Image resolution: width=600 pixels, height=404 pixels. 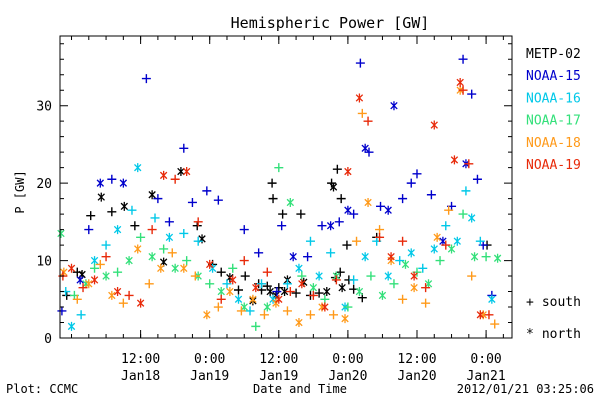 What do you see at coordinates (530, 334) in the screenshot?
I see `symbol-legend-marker: *` at bounding box center [530, 334].